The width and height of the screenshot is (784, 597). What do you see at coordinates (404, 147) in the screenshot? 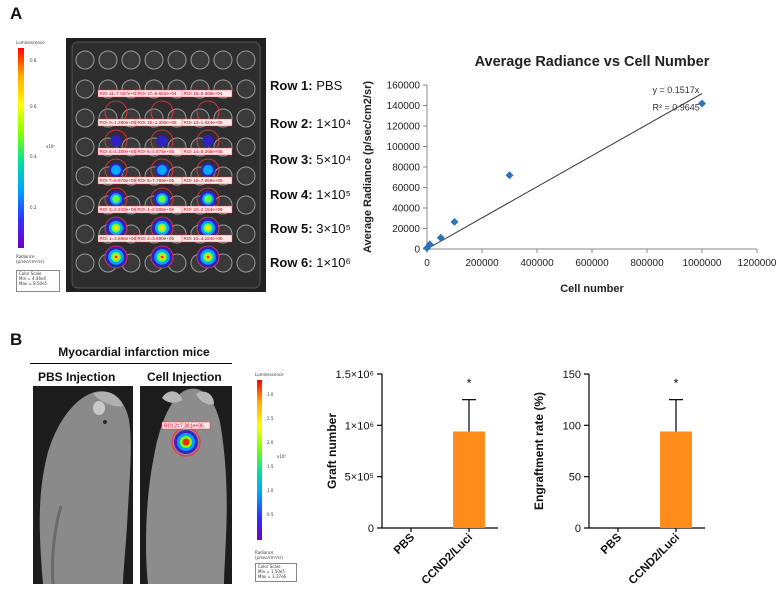
I see `y-tick-label: 100000` at bounding box center [404, 147].